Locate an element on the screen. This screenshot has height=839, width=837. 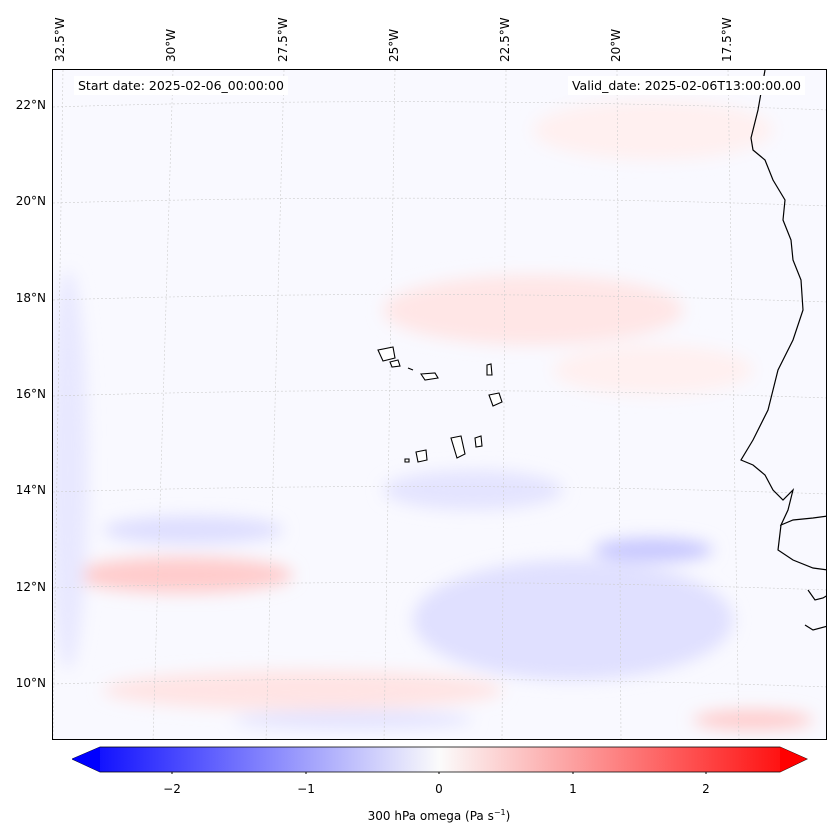
valid-date-label: Valid_date: 2025-02-06T13:00:00.00 is located at coordinates (686, 85).